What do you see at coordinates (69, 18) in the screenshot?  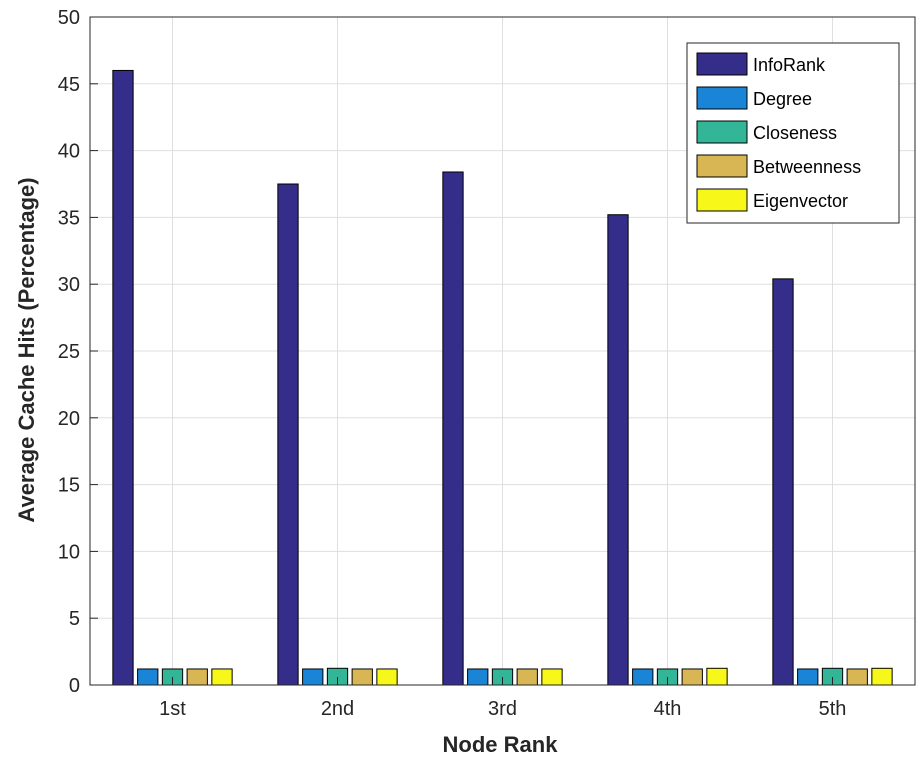 I see `y-tick-label: 50` at bounding box center [69, 18].